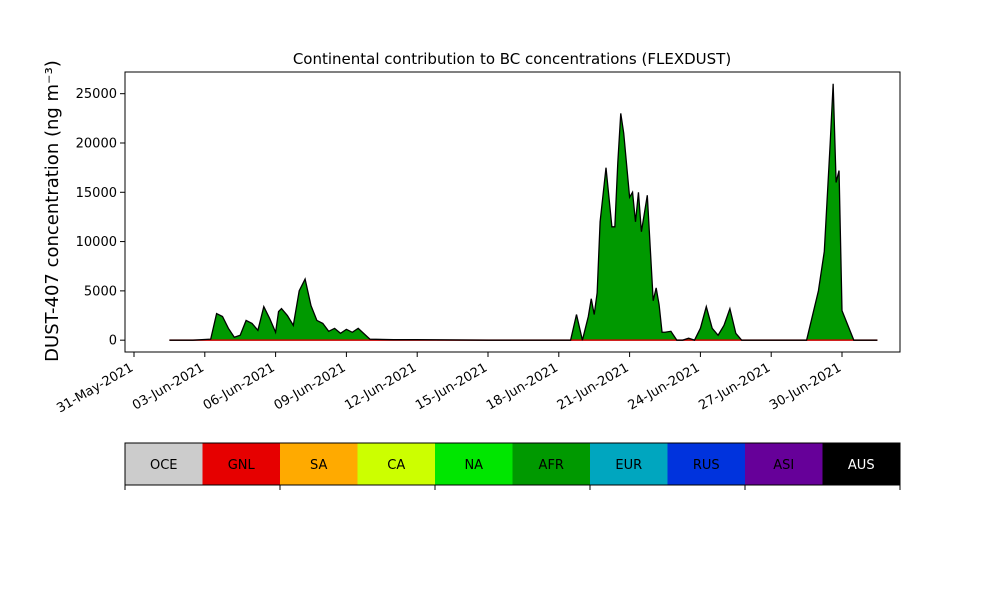 The height and width of the screenshot is (600, 1000). Describe the element at coordinates (52, 211) in the screenshot. I see `y-axis-label: DUST-407 concentration (ng m⁻³)` at that location.